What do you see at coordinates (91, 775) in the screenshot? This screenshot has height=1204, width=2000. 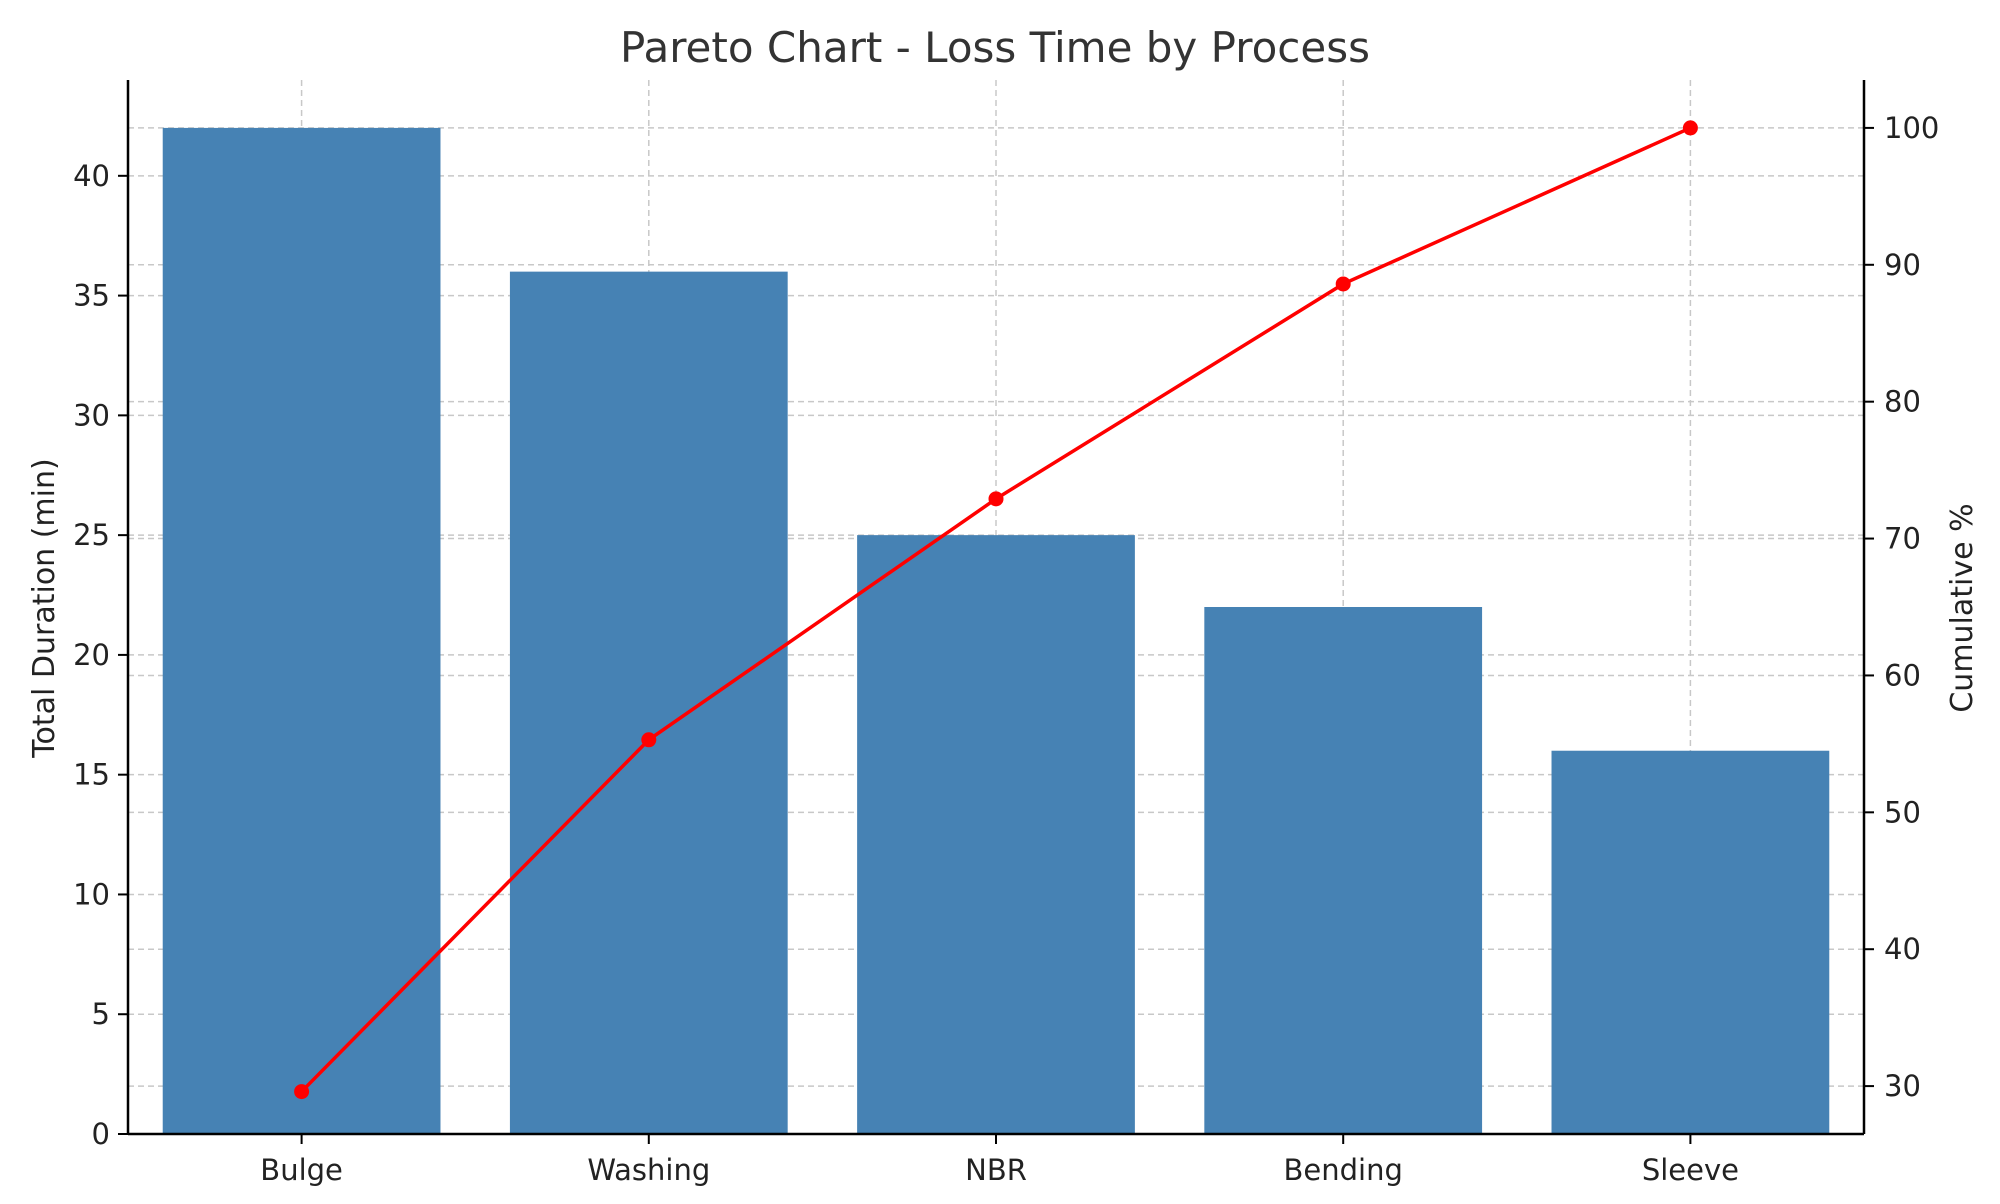 I see `y-tick-label: 15` at bounding box center [91, 775].